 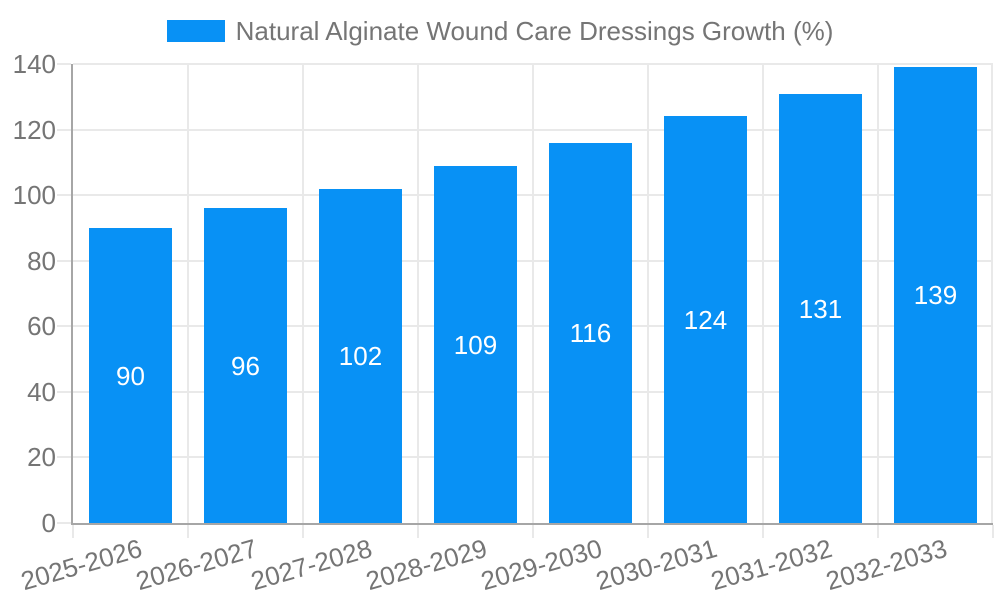 I want to click on y-axis-tick-label: 80, so click(x=41, y=260).